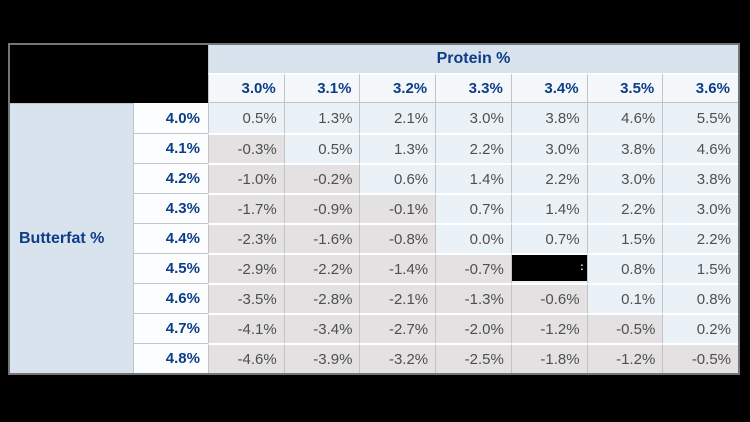  What do you see at coordinates (624, 88) in the screenshot?
I see `col-header: 3.5%` at bounding box center [624, 88].